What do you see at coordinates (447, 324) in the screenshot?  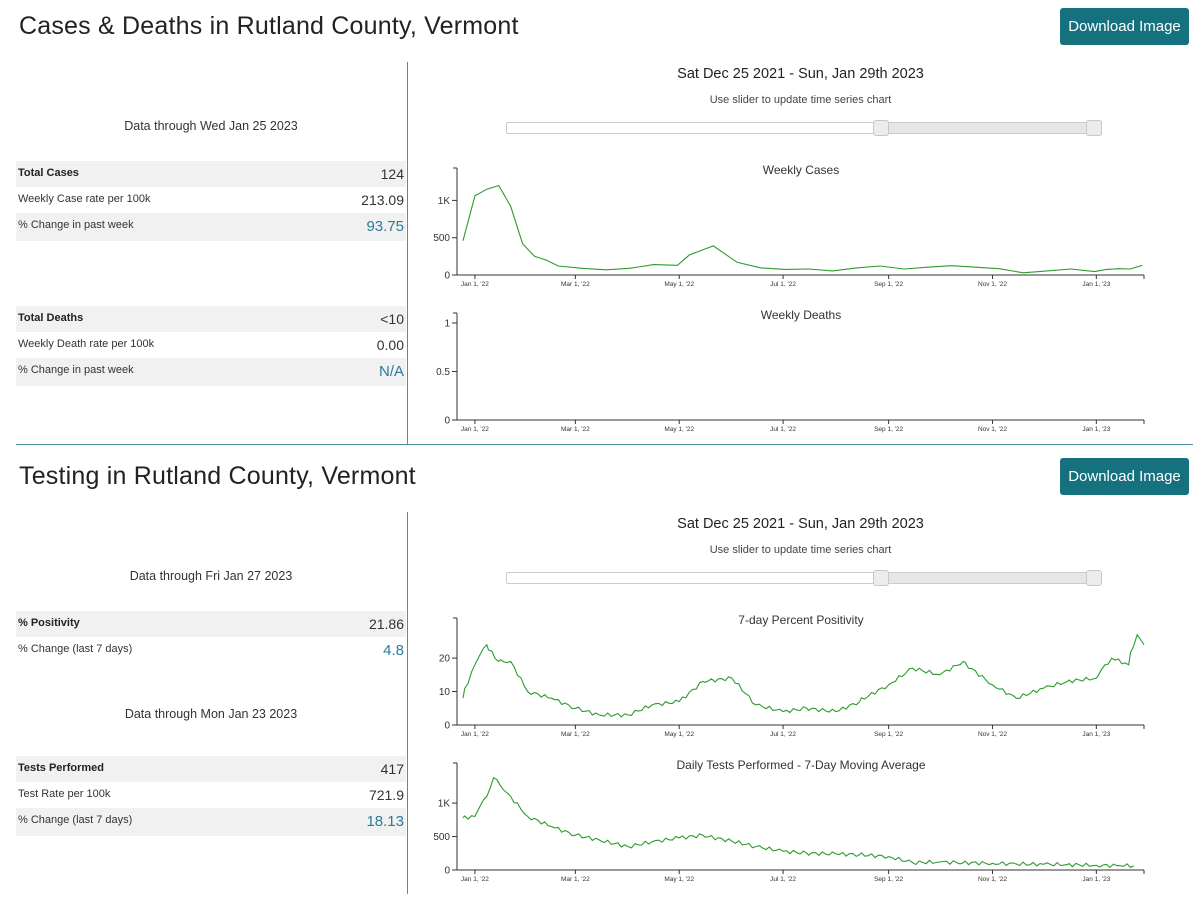 I see `y-tick-label: 1` at bounding box center [447, 324].